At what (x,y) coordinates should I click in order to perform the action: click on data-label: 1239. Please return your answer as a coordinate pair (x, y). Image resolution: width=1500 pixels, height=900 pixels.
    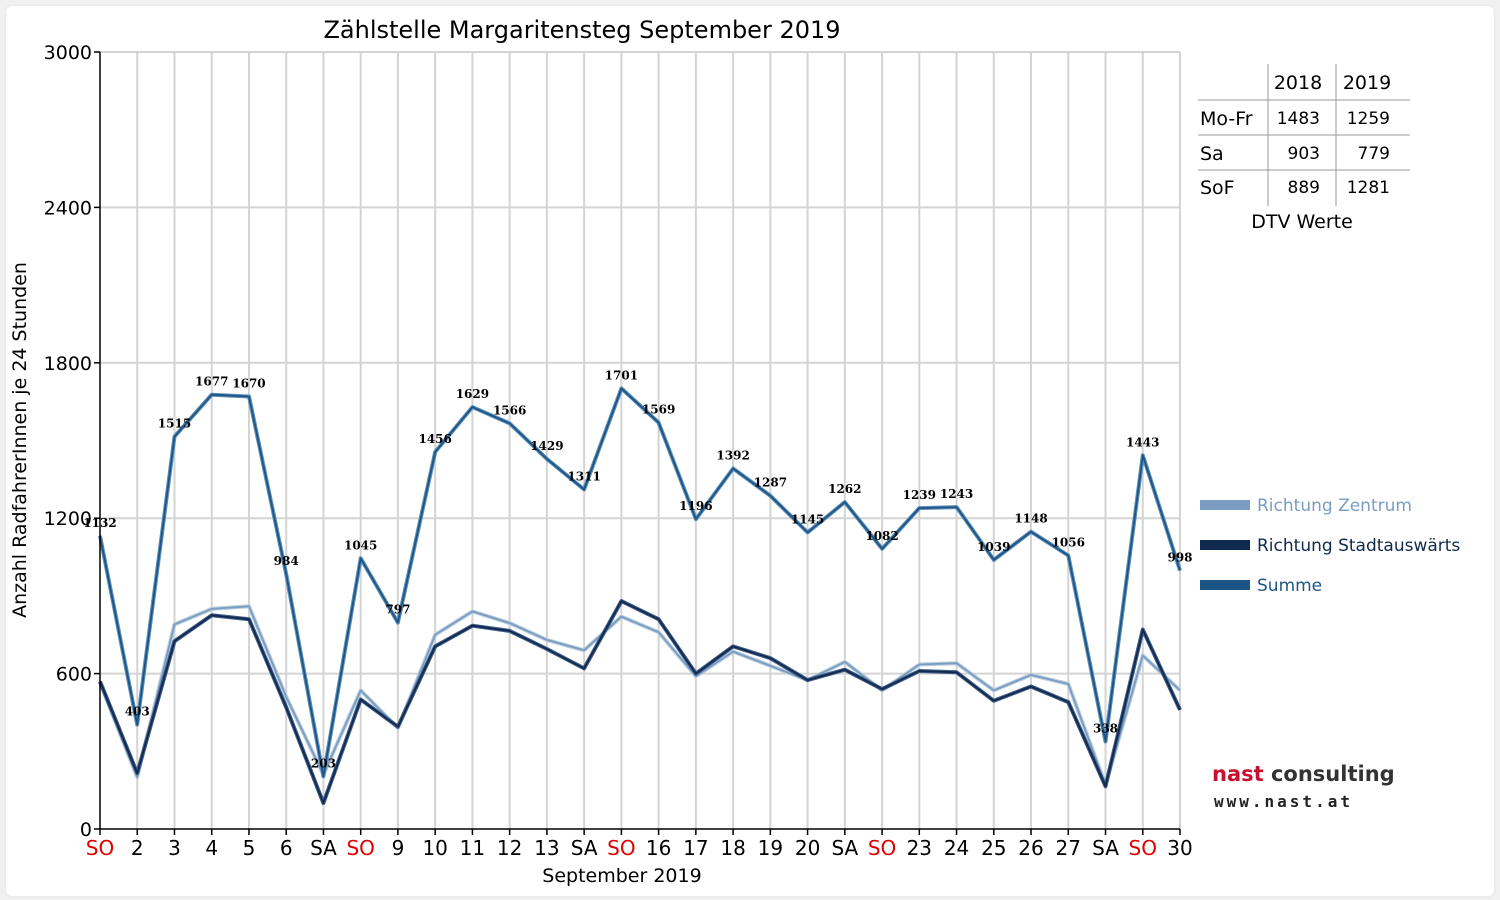
    Looking at the image, I should click on (919, 495).